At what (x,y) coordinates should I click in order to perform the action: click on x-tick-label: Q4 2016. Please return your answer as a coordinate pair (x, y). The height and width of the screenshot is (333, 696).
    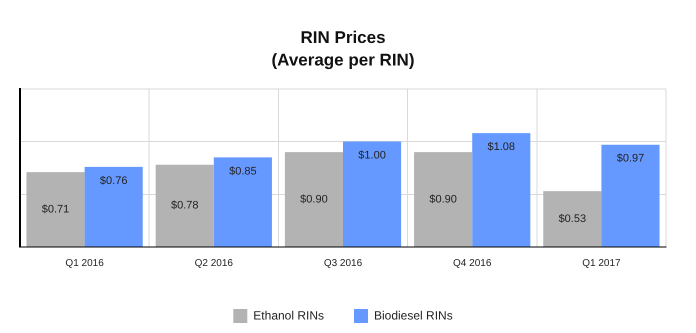
    Looking at the image, I should click on (472, 263).